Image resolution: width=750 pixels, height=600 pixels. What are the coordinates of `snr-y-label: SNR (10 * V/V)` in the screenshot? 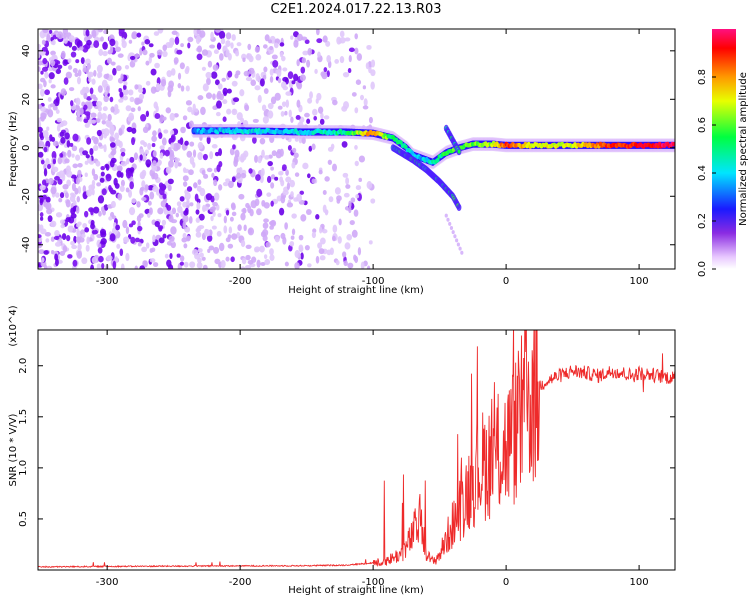 It's located at (13, 449).